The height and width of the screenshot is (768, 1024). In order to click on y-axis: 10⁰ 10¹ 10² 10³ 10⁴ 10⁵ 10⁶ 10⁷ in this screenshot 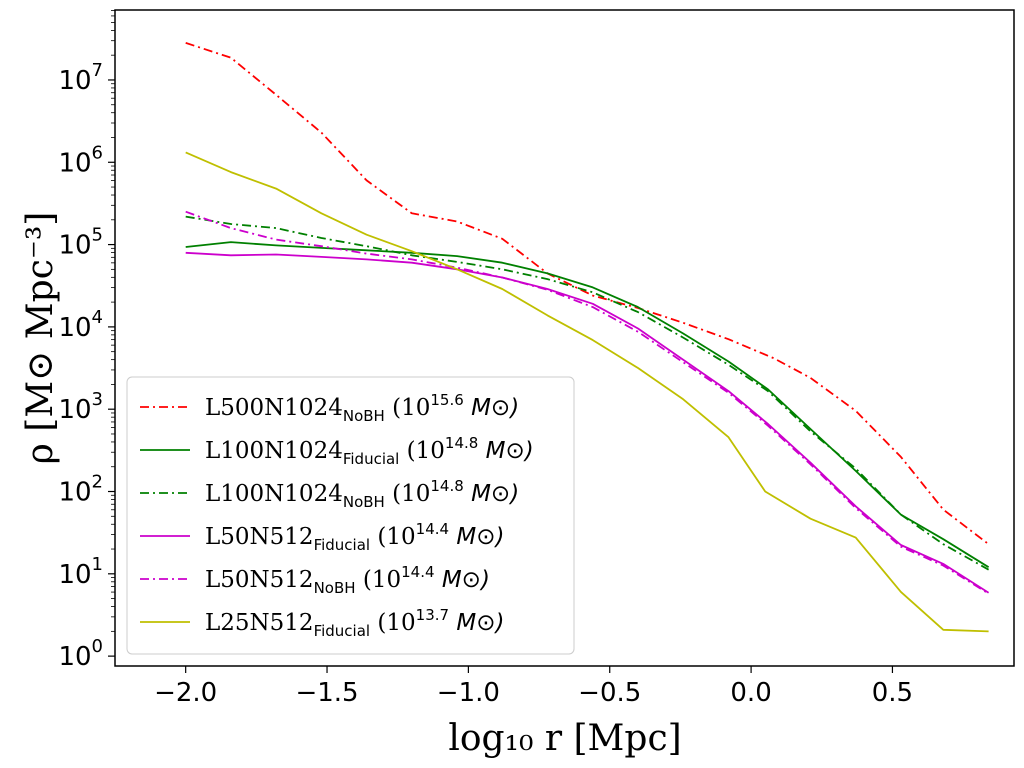, I will do `click(86, 341)`.